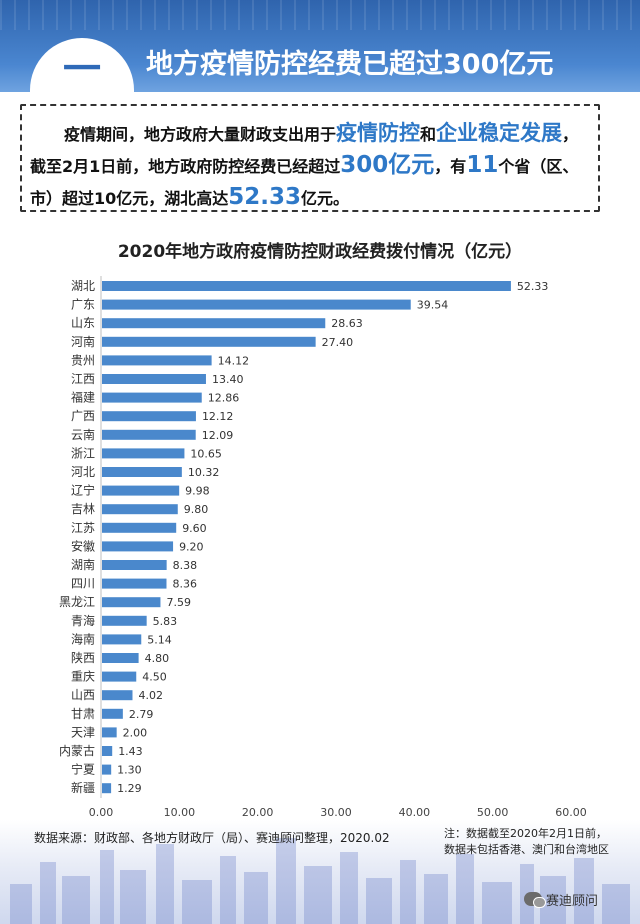 This screenshot has width=640, height=924. I want to click on value-label: 5.83, so click(165, 621).